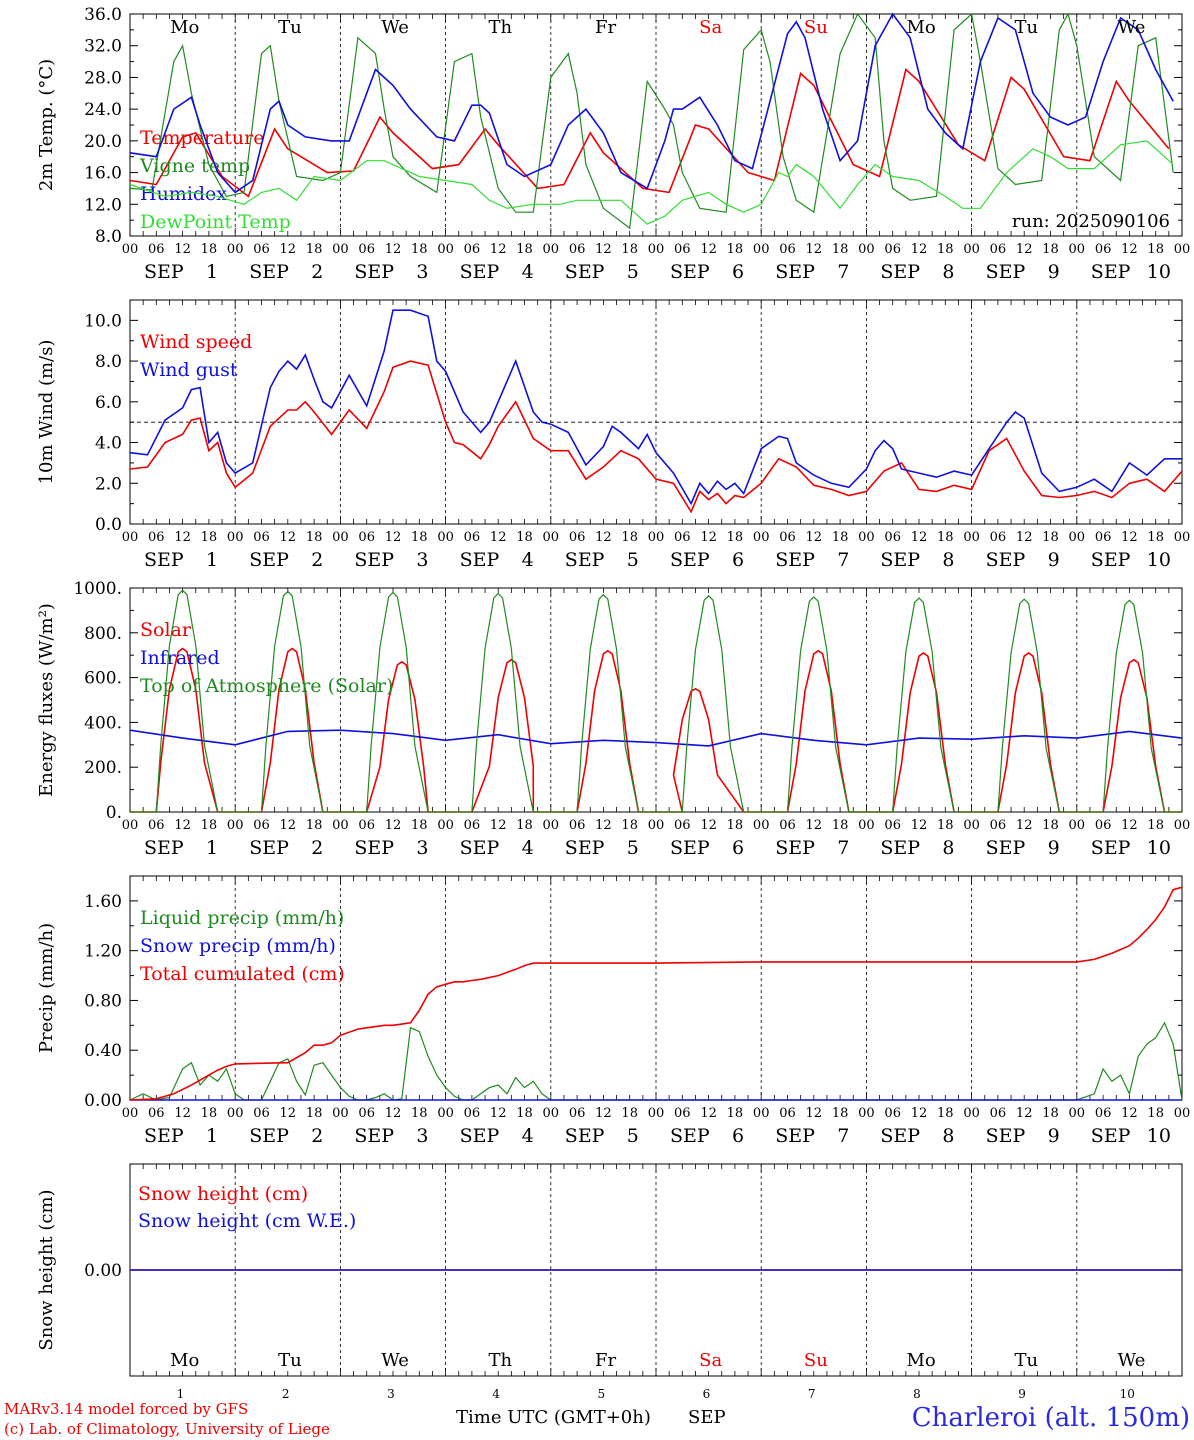 This screenshot has height=1440, width=1194. Describe the element at coordinates (651, 182) in the screenshot. I see `series-line-dewpoint-temp` at that location.